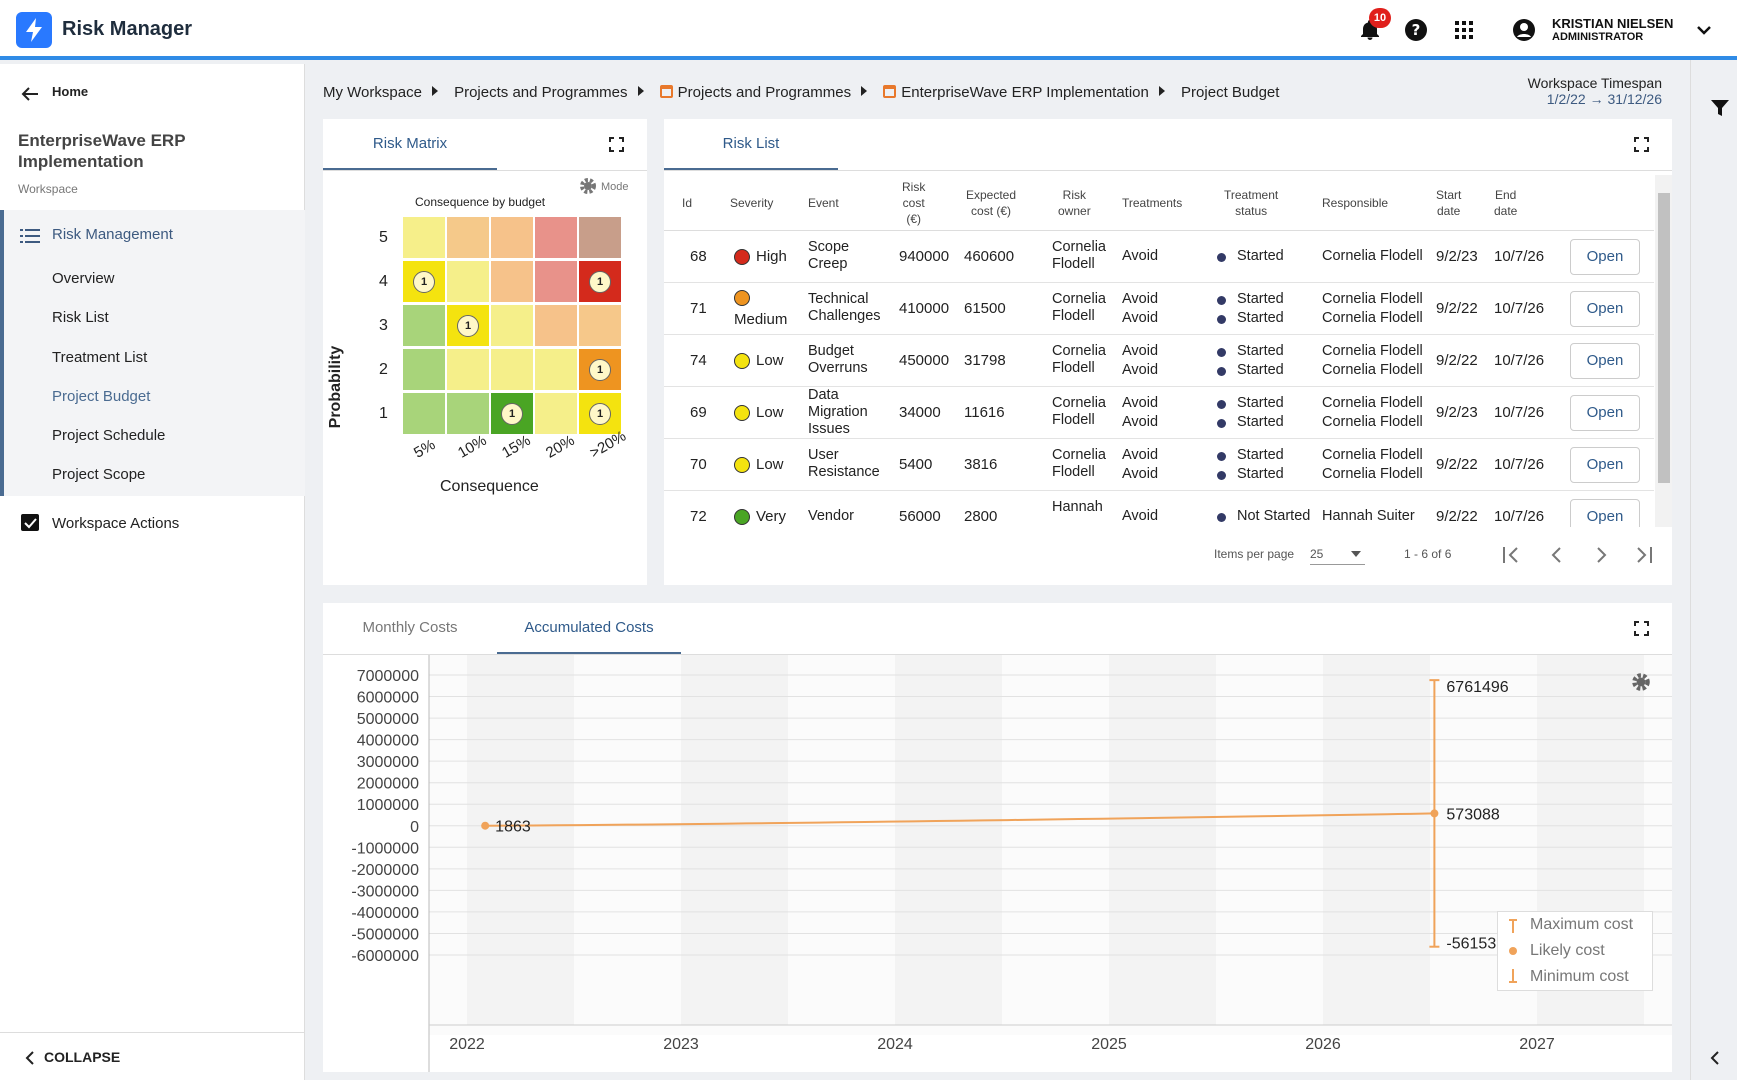 This screenshot has height=1080, width=1737. Describe the element at coordinates (1464, 30) in the screenshot. I see `apps-grid-icon` at that location.